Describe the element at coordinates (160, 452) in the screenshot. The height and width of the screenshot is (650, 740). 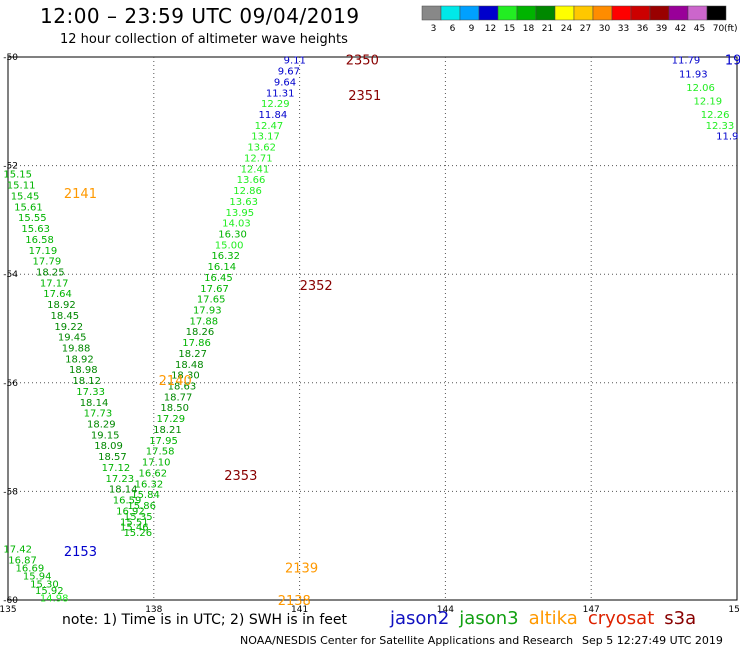
I see `swh-value: 17.58` at that location.